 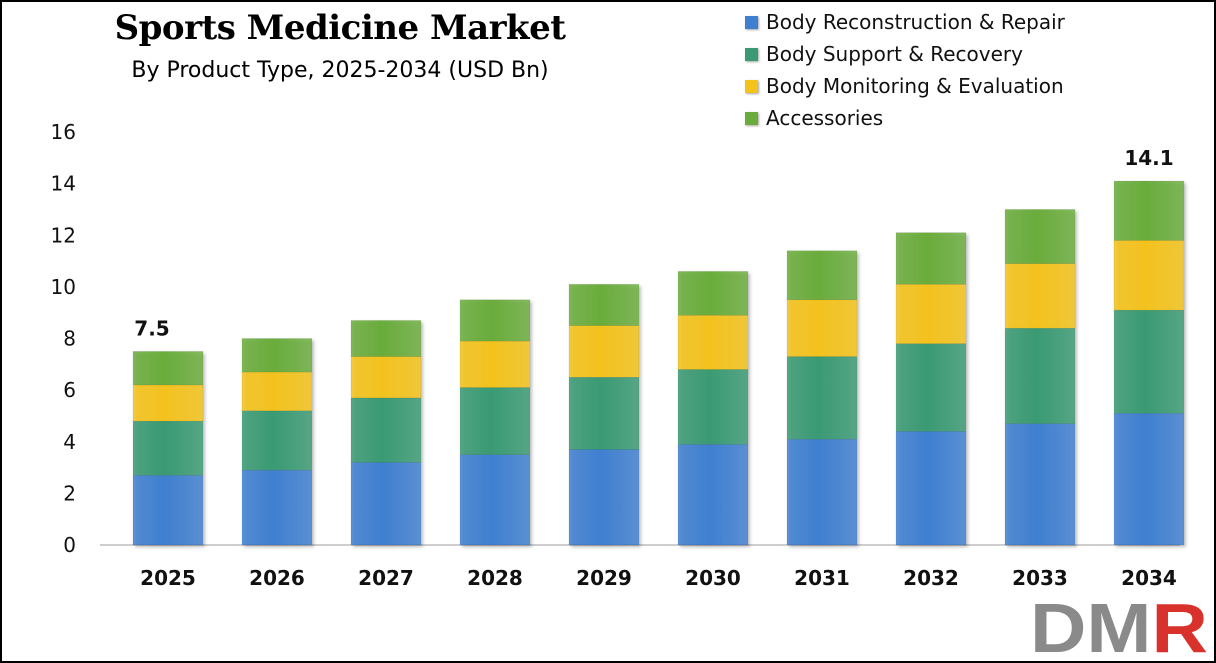 What do you see at coordinates (151, 328) in the screenshot?
I see `data-label-2025: 7.5` at bounding box center [151, 328].